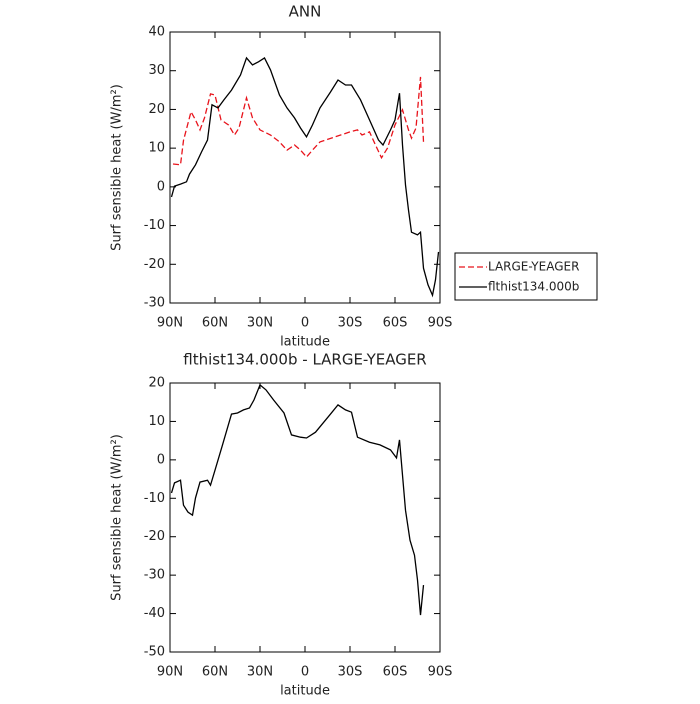 The image size is (700, 704). Describe the element at coordinates (526, 276) in the screenshot. I see `legend-box` at that location.